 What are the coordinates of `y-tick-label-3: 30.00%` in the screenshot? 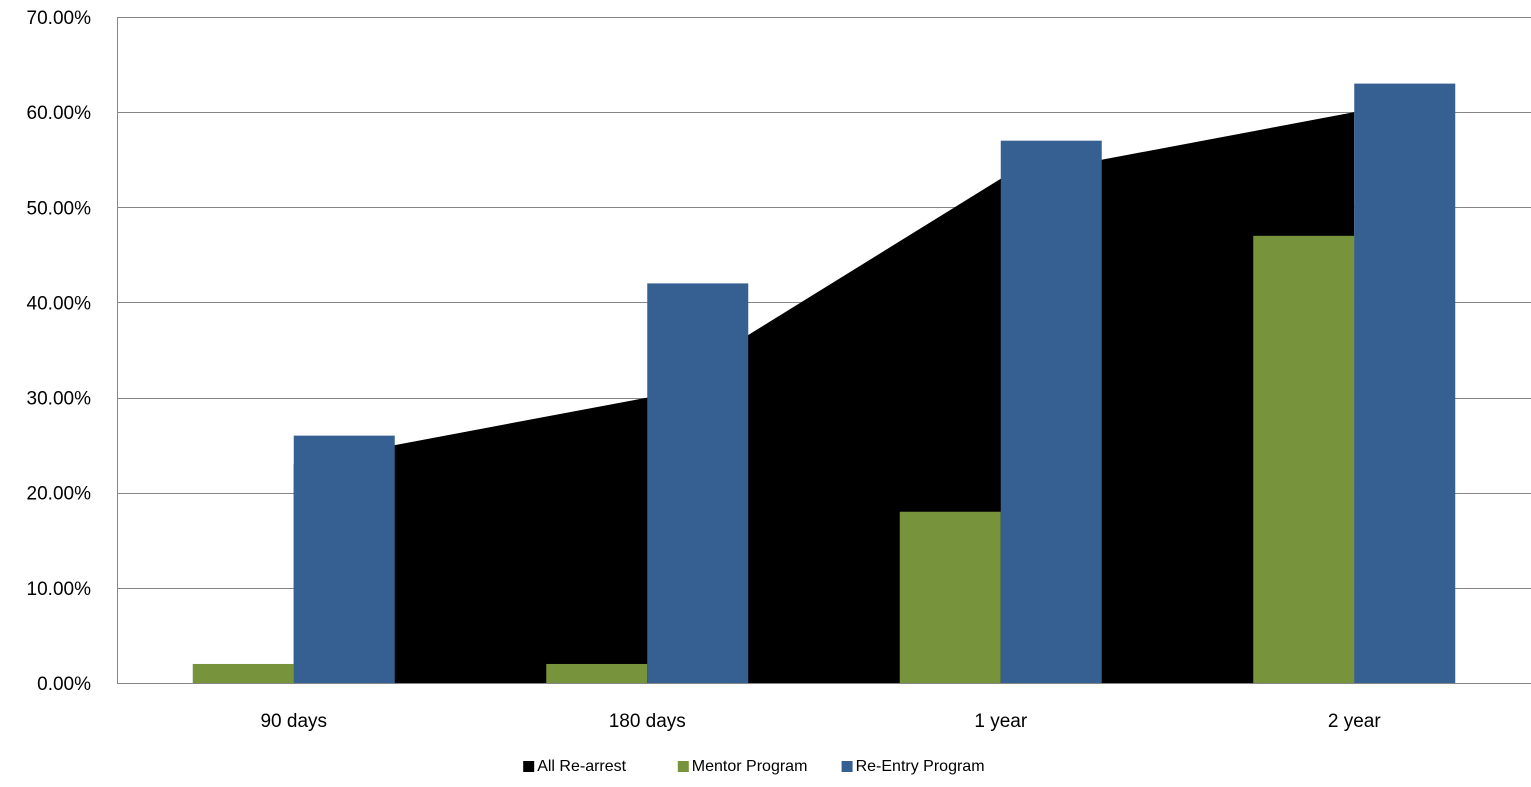 It's located at (59, 399).